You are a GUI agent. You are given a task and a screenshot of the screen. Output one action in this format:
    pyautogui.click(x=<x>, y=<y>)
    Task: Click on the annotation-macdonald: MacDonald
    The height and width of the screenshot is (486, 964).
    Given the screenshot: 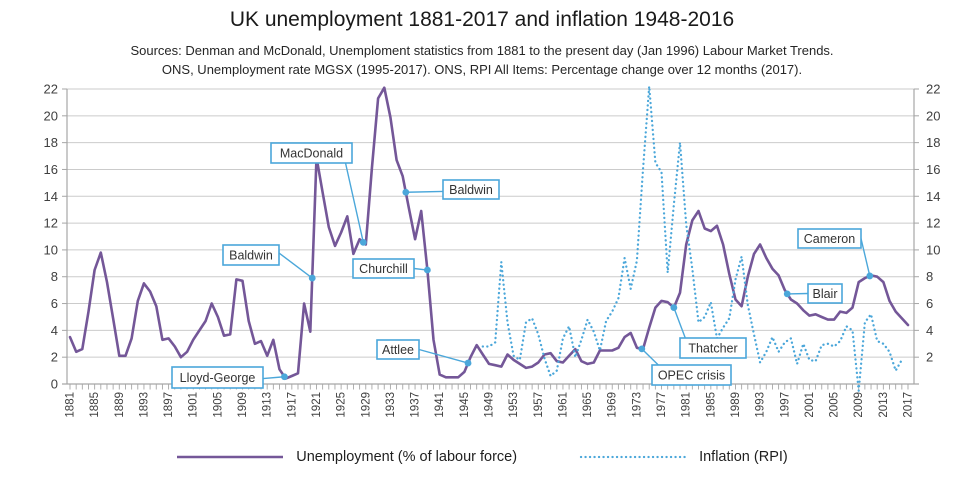 What is the action you would take?
    pyautogui.click(x=318, y=194)
    